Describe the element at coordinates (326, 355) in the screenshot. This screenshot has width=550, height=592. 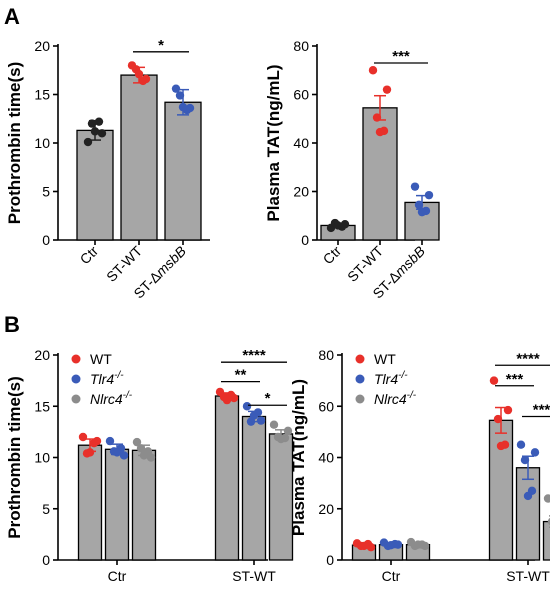
I see `y-tick-label: 80` at that location.